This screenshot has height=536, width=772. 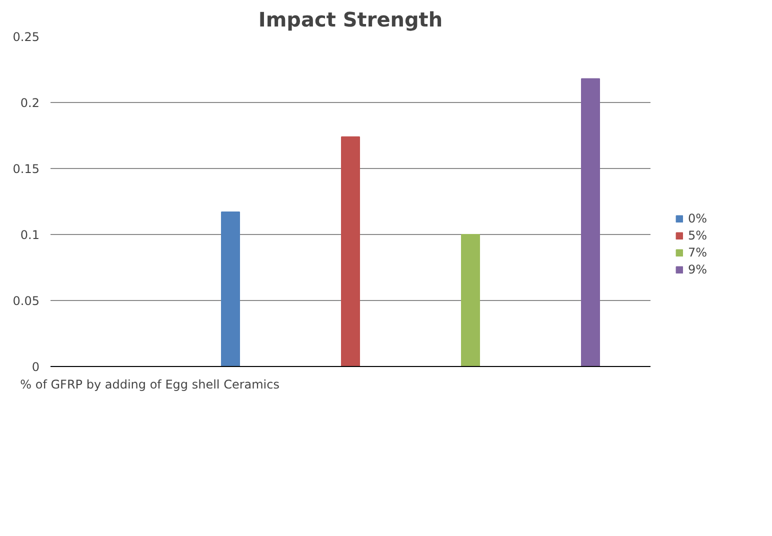 I want to click on legend-label: 9%, so click(x=698, y=269).